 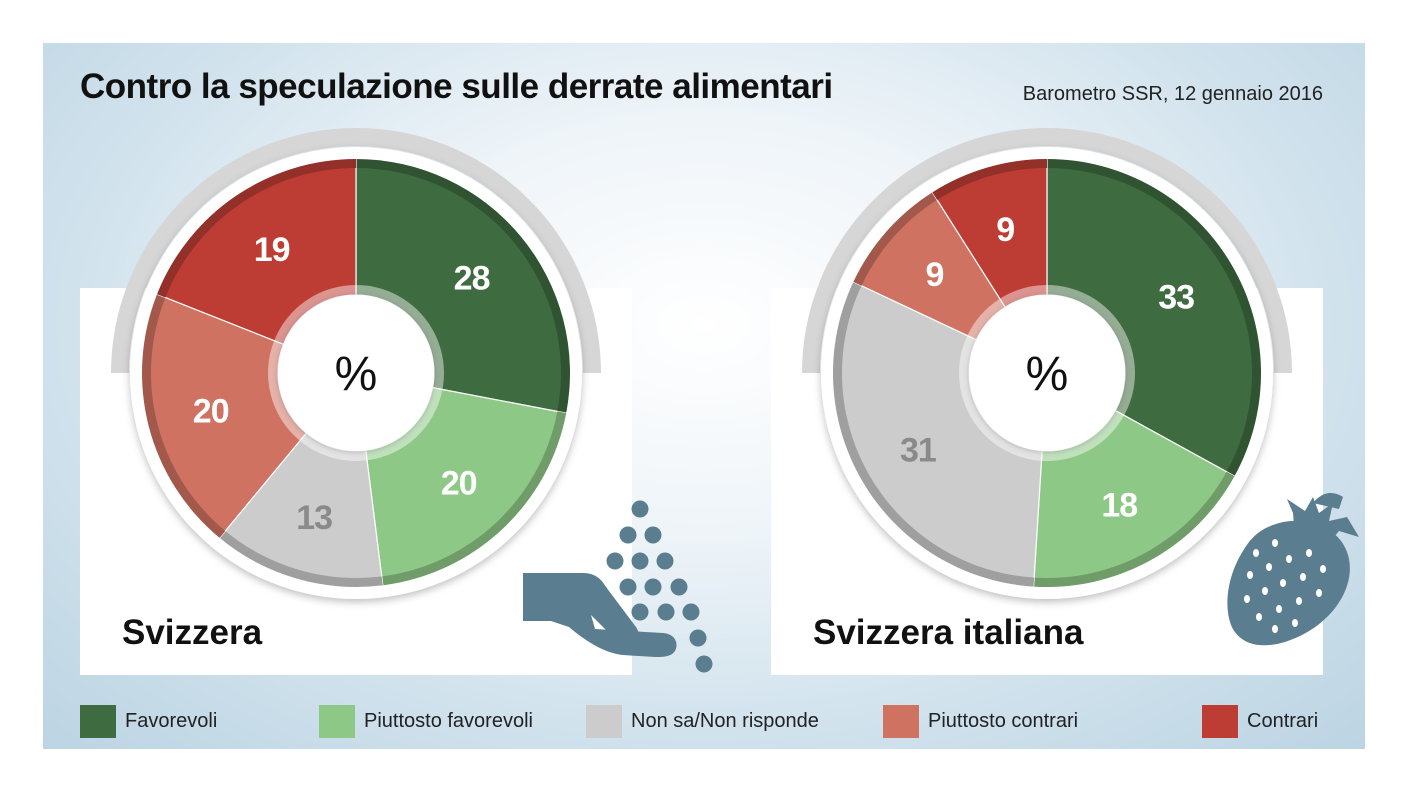 I want to click on legend-item-5: Contrari, so click(x=1260, y=721).